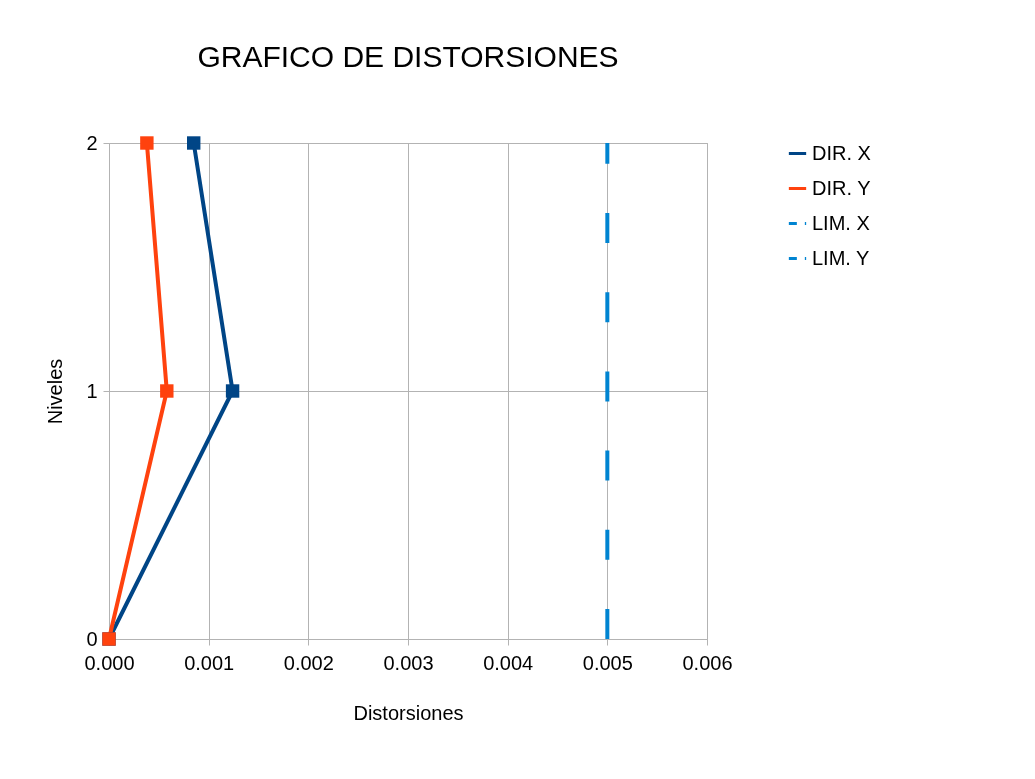 This screenshot has width=1035, height=779. What do you see at coordinates (408, 56) in the screenshot?
I see `chart-title: GRAFICO DE DISTORSIONES` at bounding box center [408, 56].